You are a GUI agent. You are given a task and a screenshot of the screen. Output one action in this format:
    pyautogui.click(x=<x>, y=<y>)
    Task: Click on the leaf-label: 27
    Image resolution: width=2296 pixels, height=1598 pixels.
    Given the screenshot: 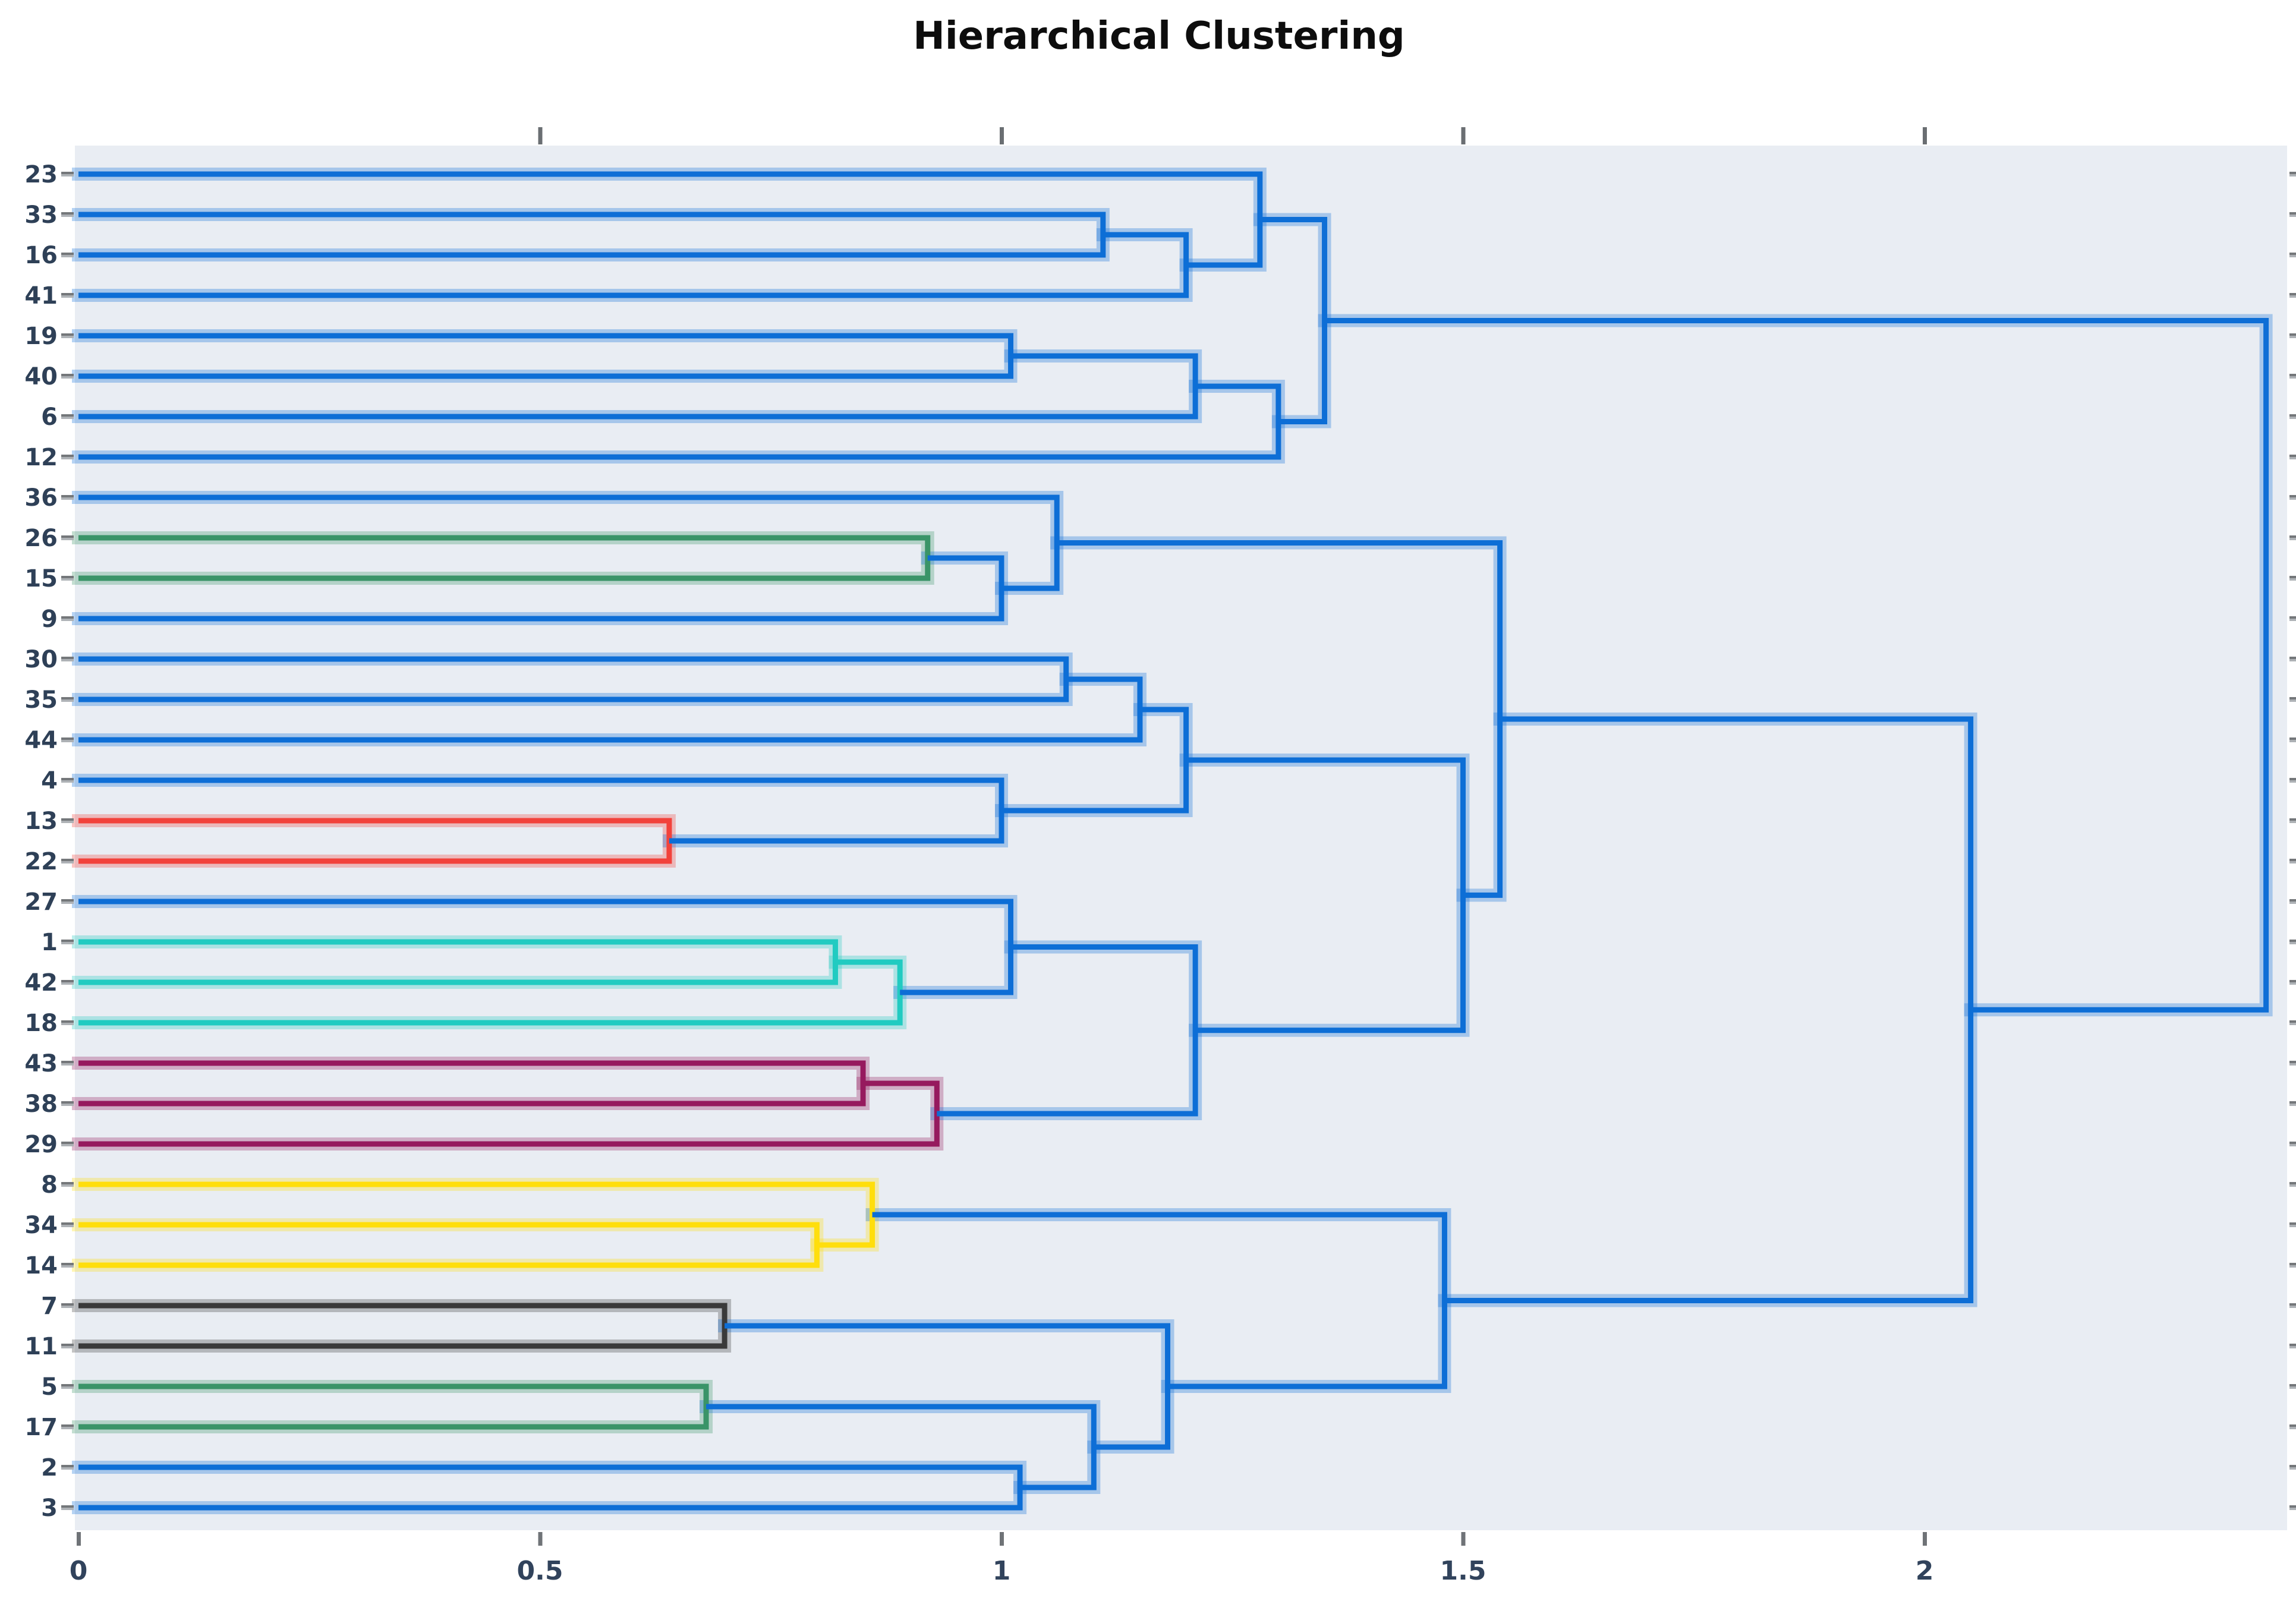 What is the action you would take?
    pyautogui.click(x=41, y=902)
    